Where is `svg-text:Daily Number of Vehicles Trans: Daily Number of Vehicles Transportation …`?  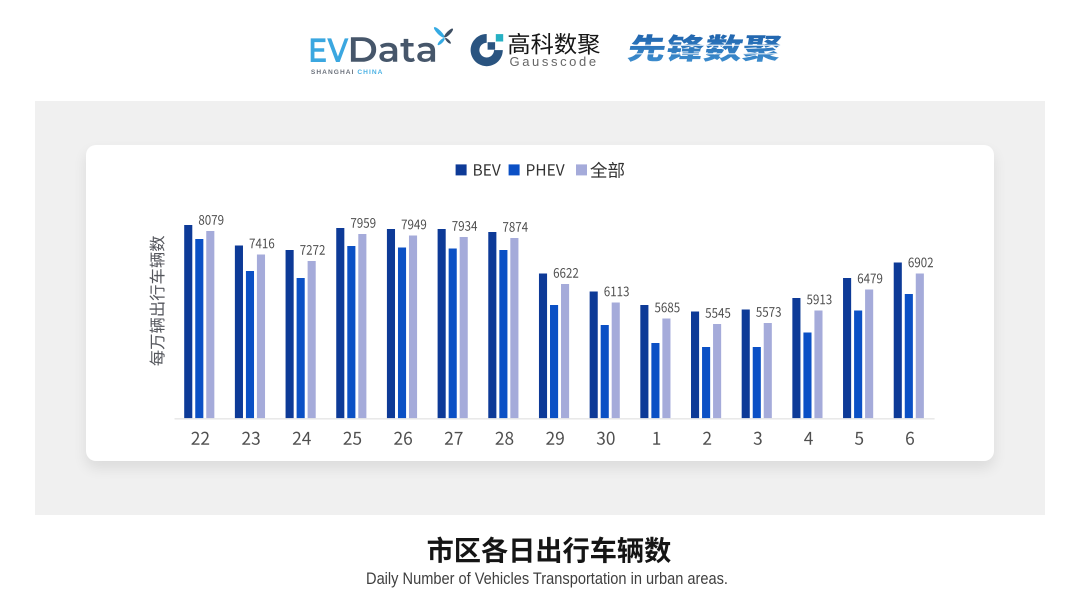 svg-text:Daily Number of Vehicles Trans: Daily Number of Vehicles Transportation … is located at coordinates (547, 579).